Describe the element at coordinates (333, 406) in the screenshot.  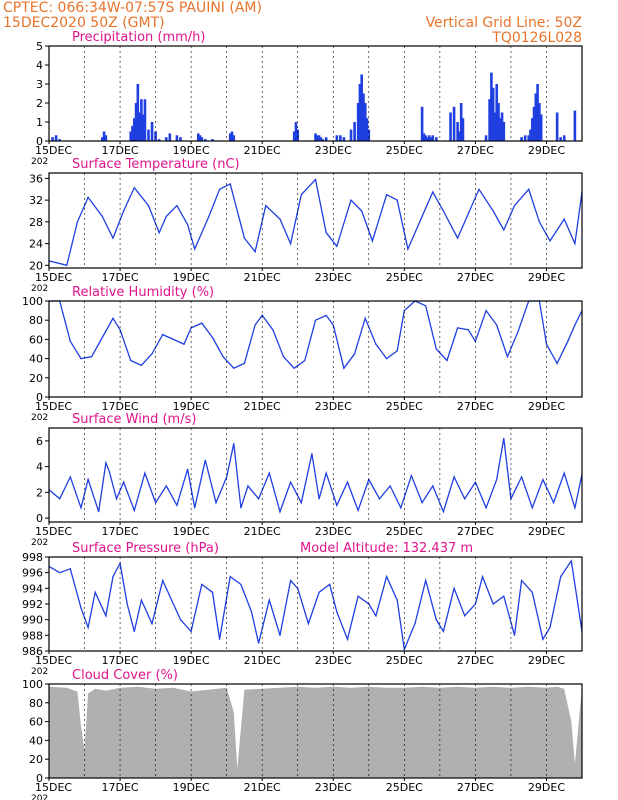
I see `x-tick-label: 23DEC` at that location.